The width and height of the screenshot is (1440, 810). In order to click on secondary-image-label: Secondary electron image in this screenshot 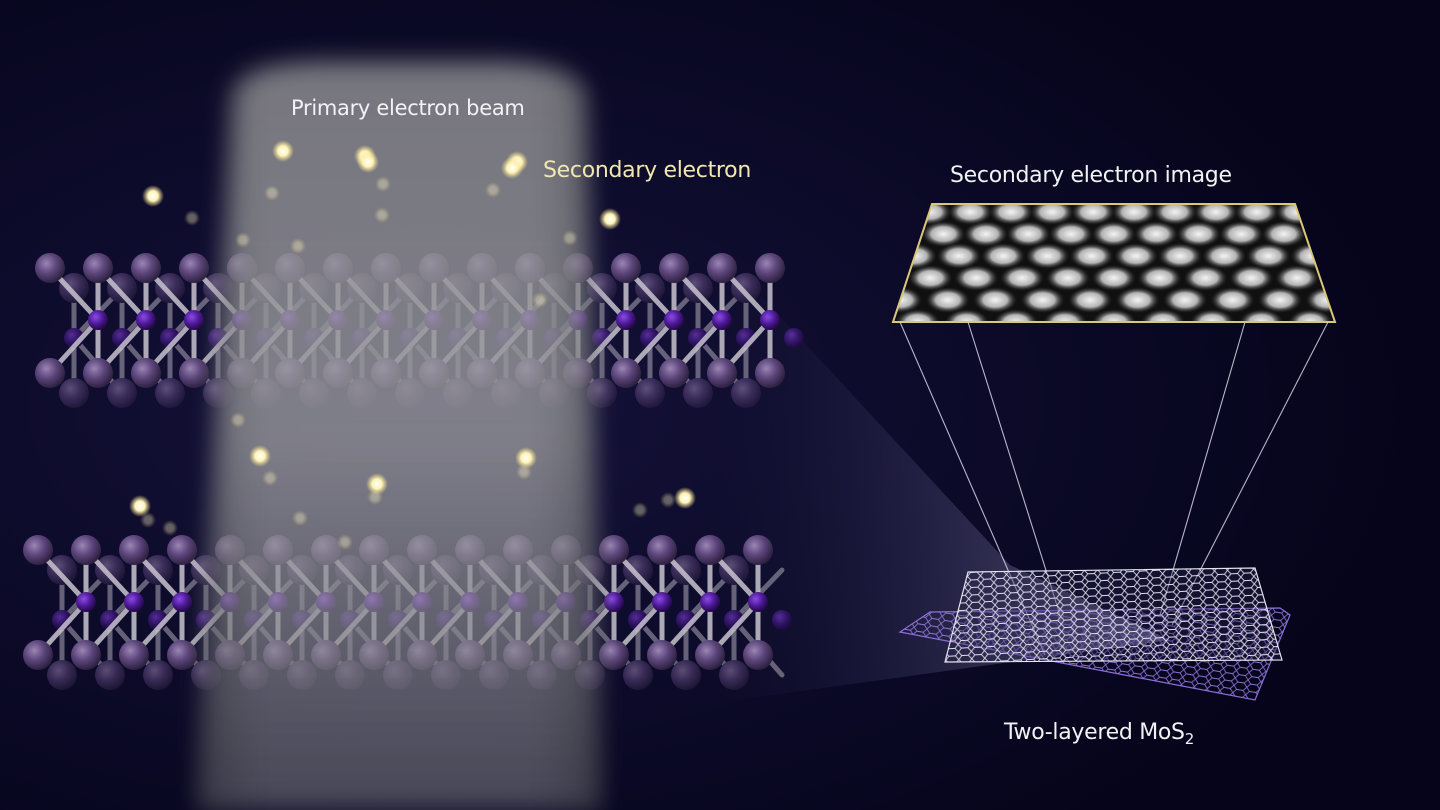, I will do `click(1091, 175)`.